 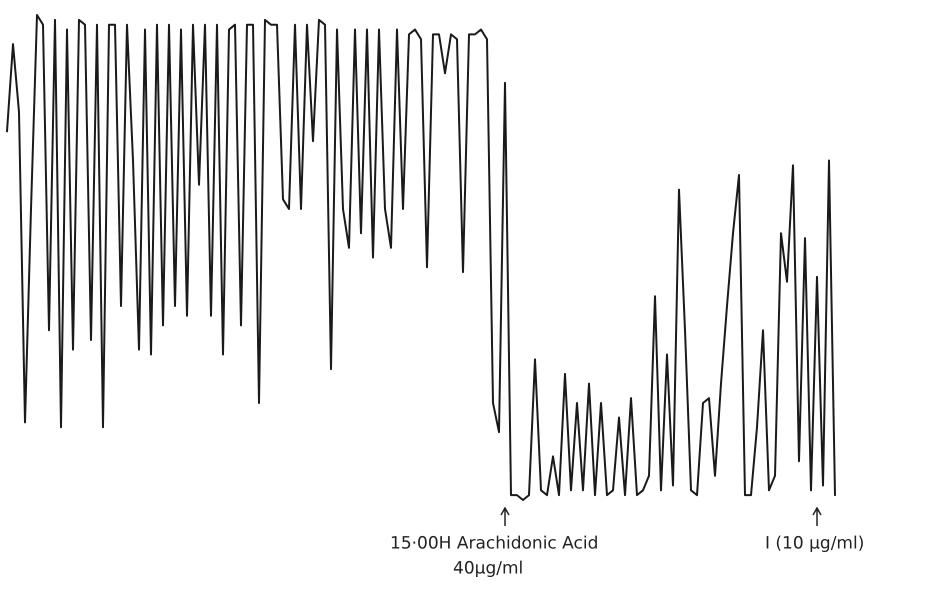 What do you see at coordinates (494, 544) in the screenshot?
I see `text: 15·00H Arachidonic Acid` at bounding box center [494, 544].